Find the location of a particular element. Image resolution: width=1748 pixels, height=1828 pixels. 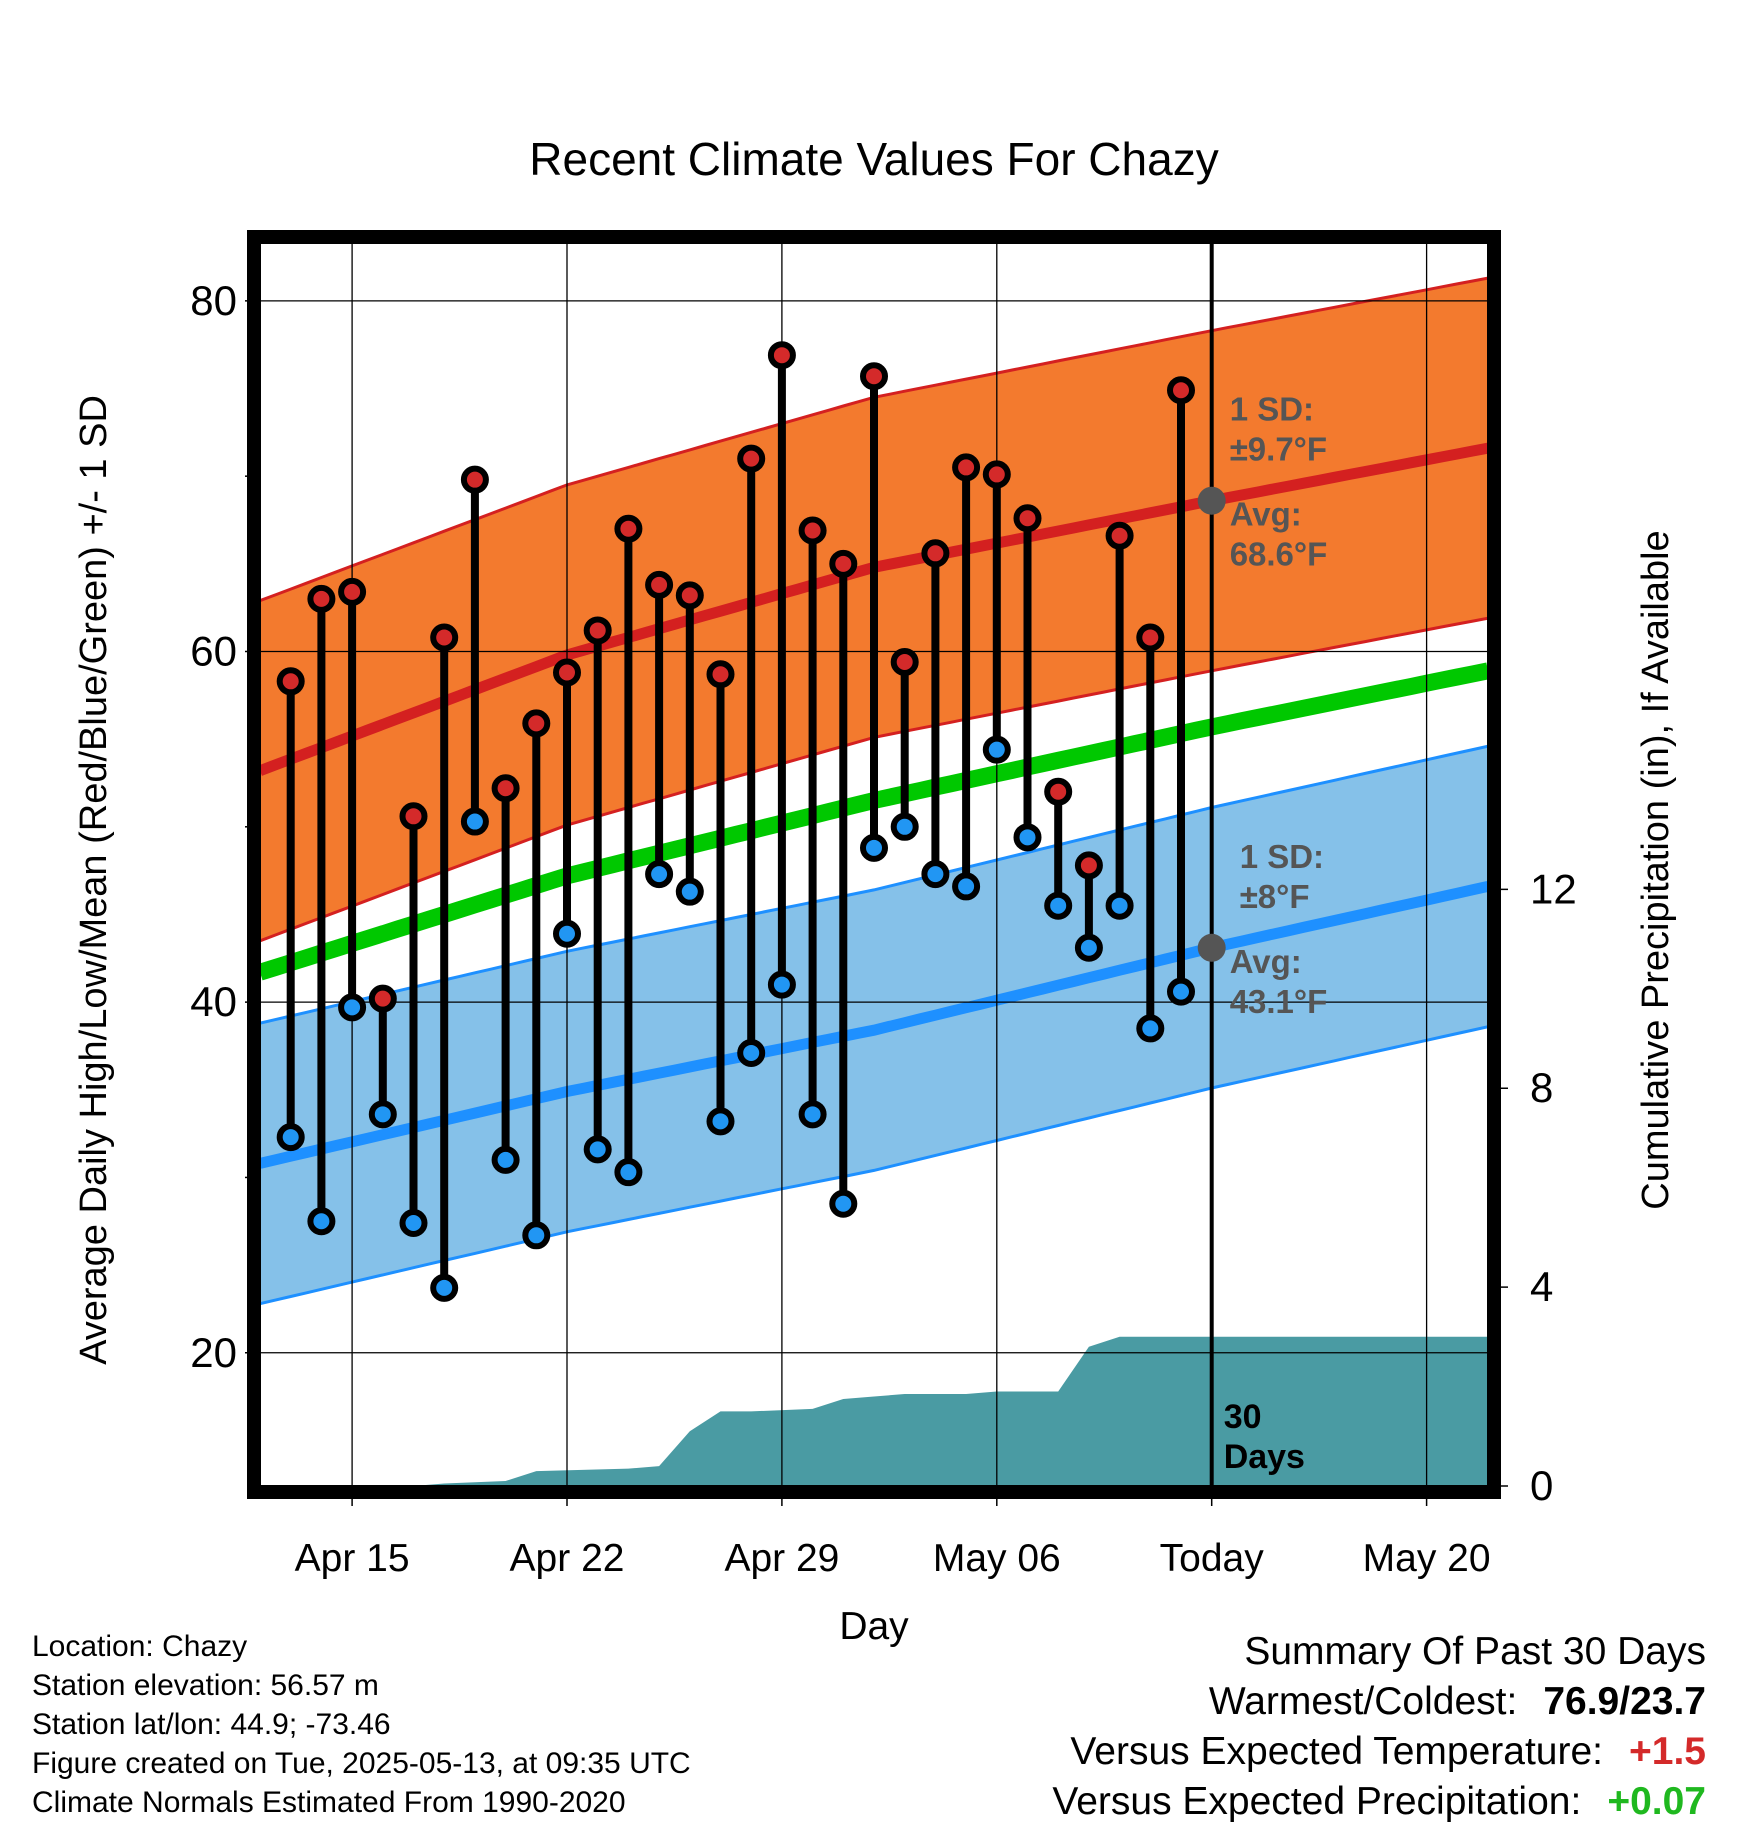

high-sd-annotation: 1 SD: is located at coordinates (1272, 409).